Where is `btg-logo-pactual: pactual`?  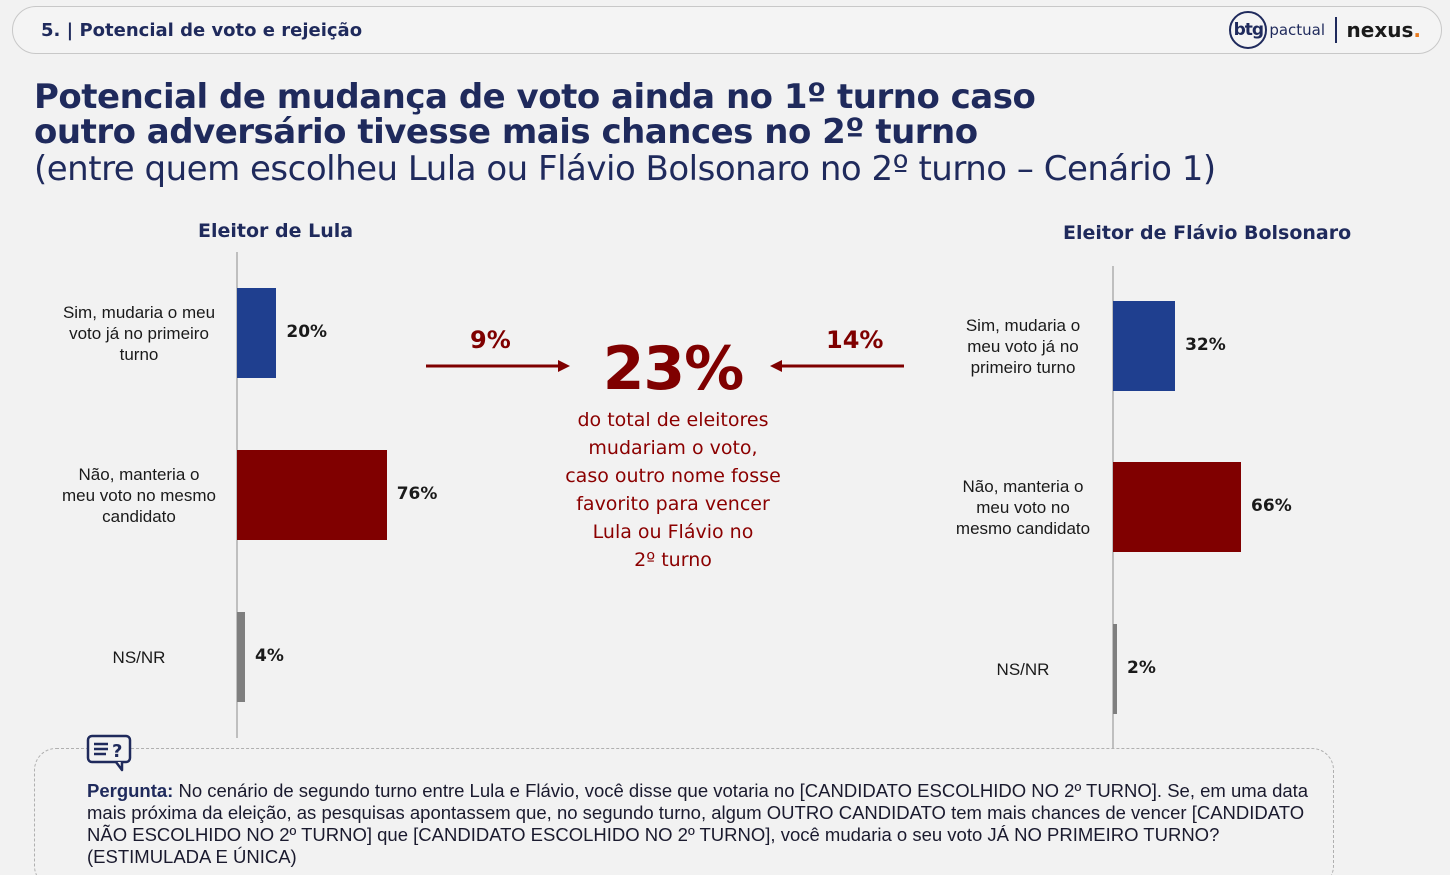
btg-logo-pactual: pactual is located at coordinates (1297, 30).